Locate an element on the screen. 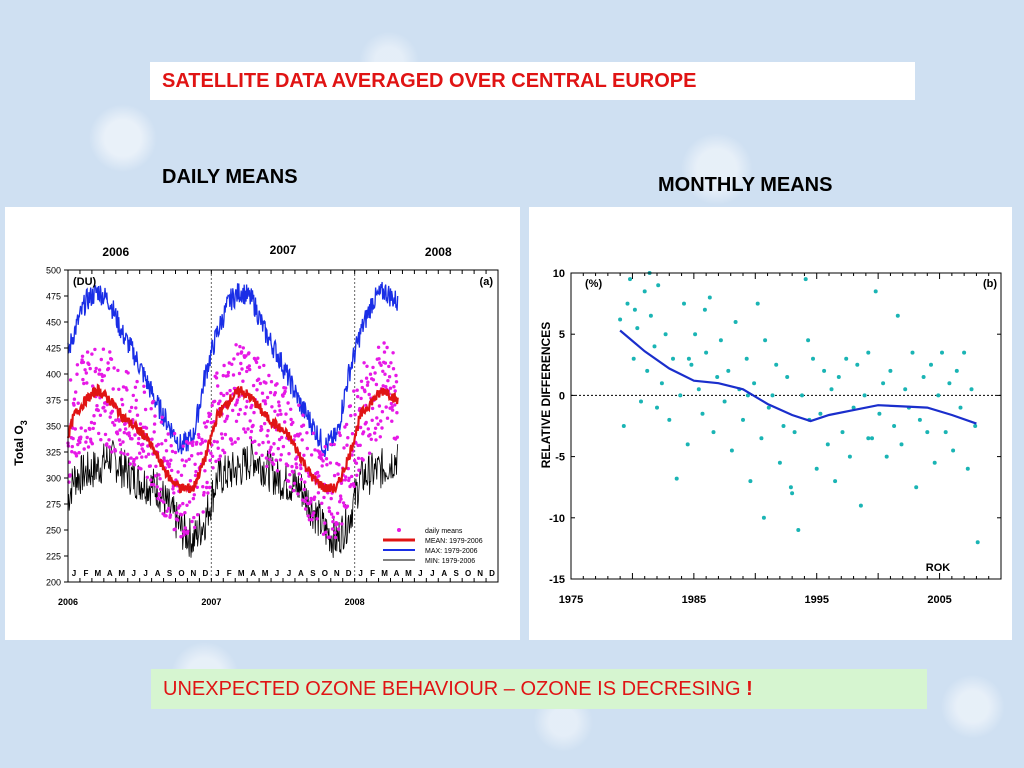  y-tick-label: 10 is located at coordinates (559, 274).